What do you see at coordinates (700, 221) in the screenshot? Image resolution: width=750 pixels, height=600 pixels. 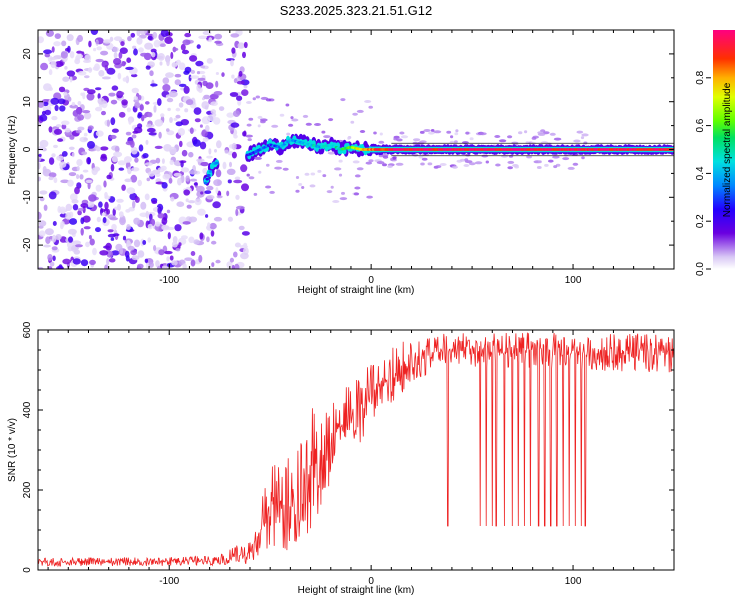 I see `colorbar-tick-label: 0.2` at bounding box center [700, 221].